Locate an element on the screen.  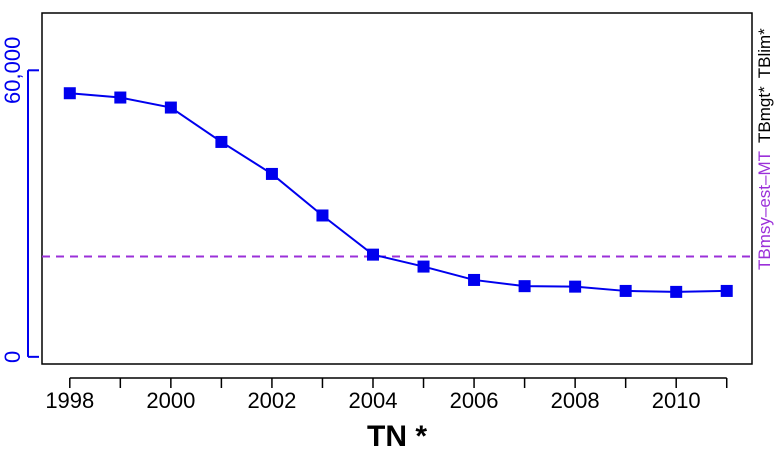
x-tick-label: 2004 is located at coordinates (373, 400).